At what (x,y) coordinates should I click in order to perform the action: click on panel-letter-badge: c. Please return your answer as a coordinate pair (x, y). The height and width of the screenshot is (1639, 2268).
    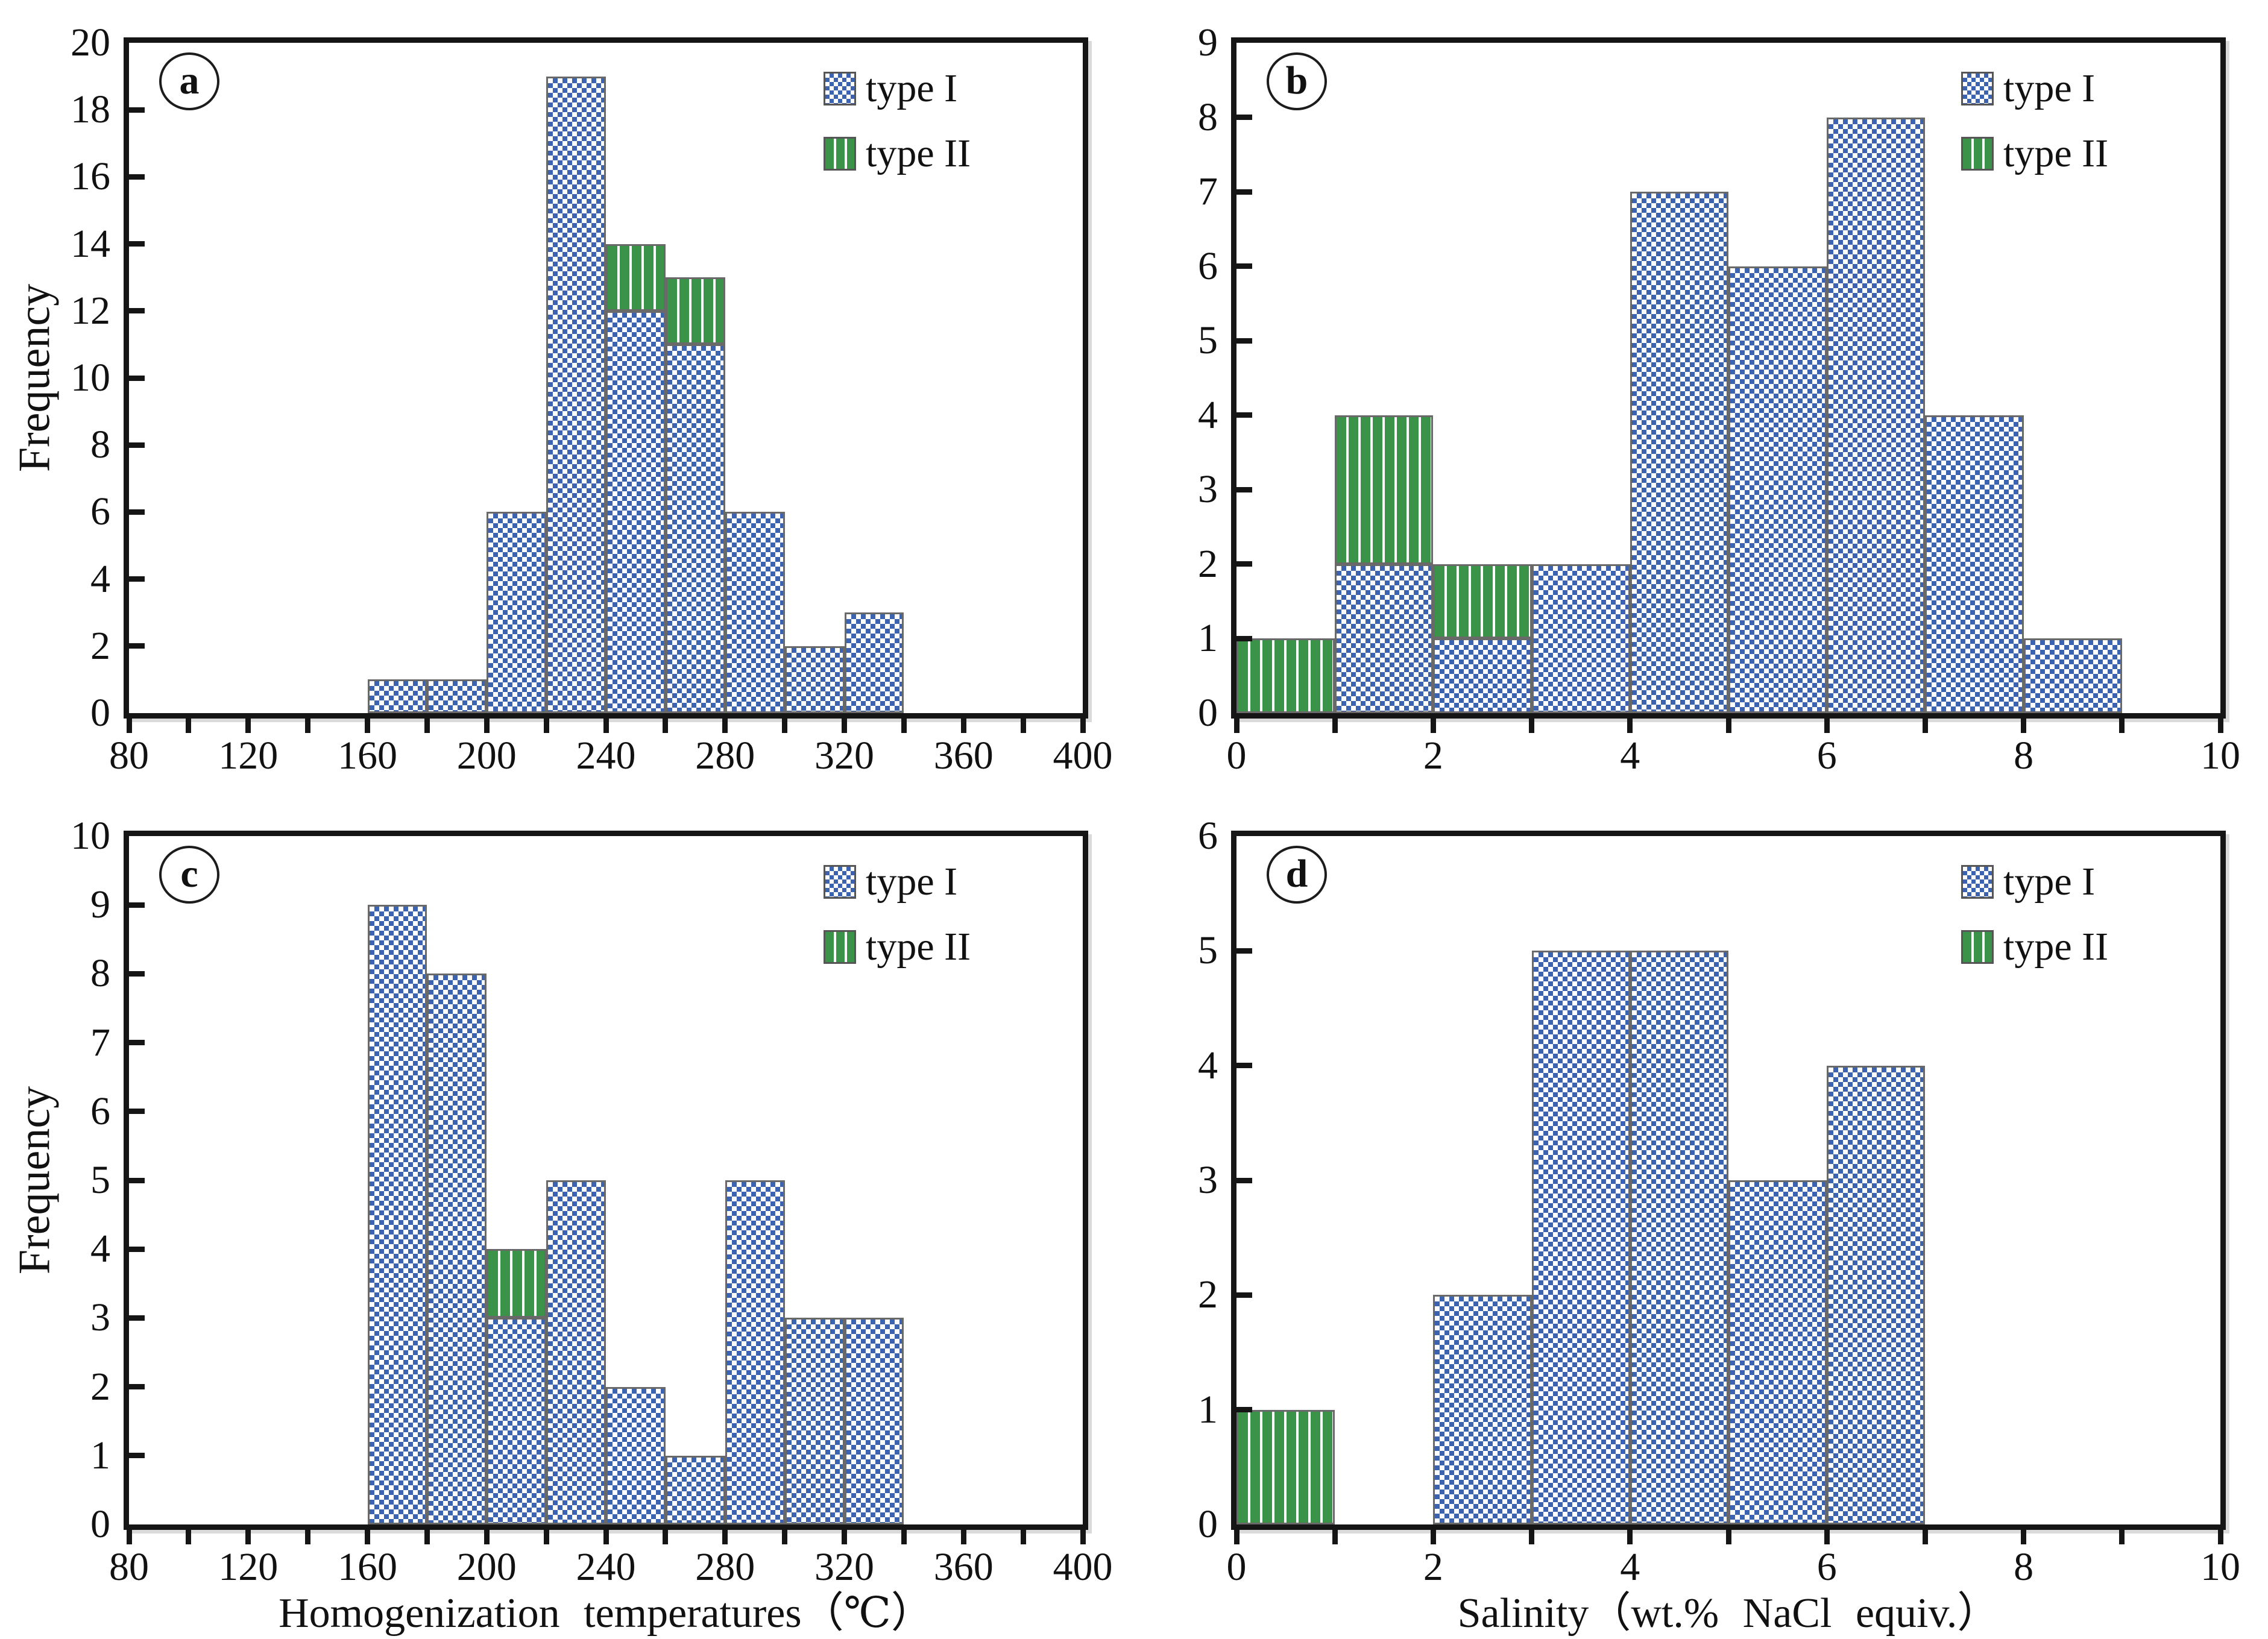
    Looking at the image, I should click on (189, 875).